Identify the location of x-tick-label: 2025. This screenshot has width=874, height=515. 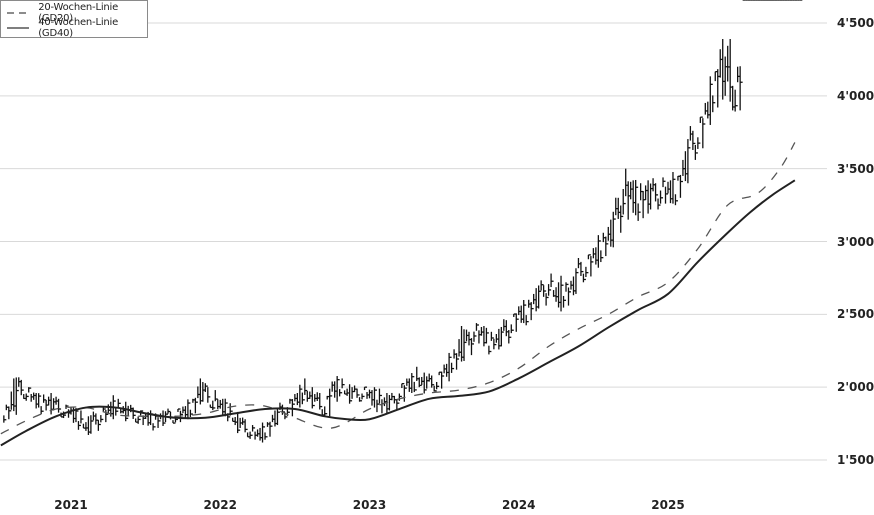
(668, 505).